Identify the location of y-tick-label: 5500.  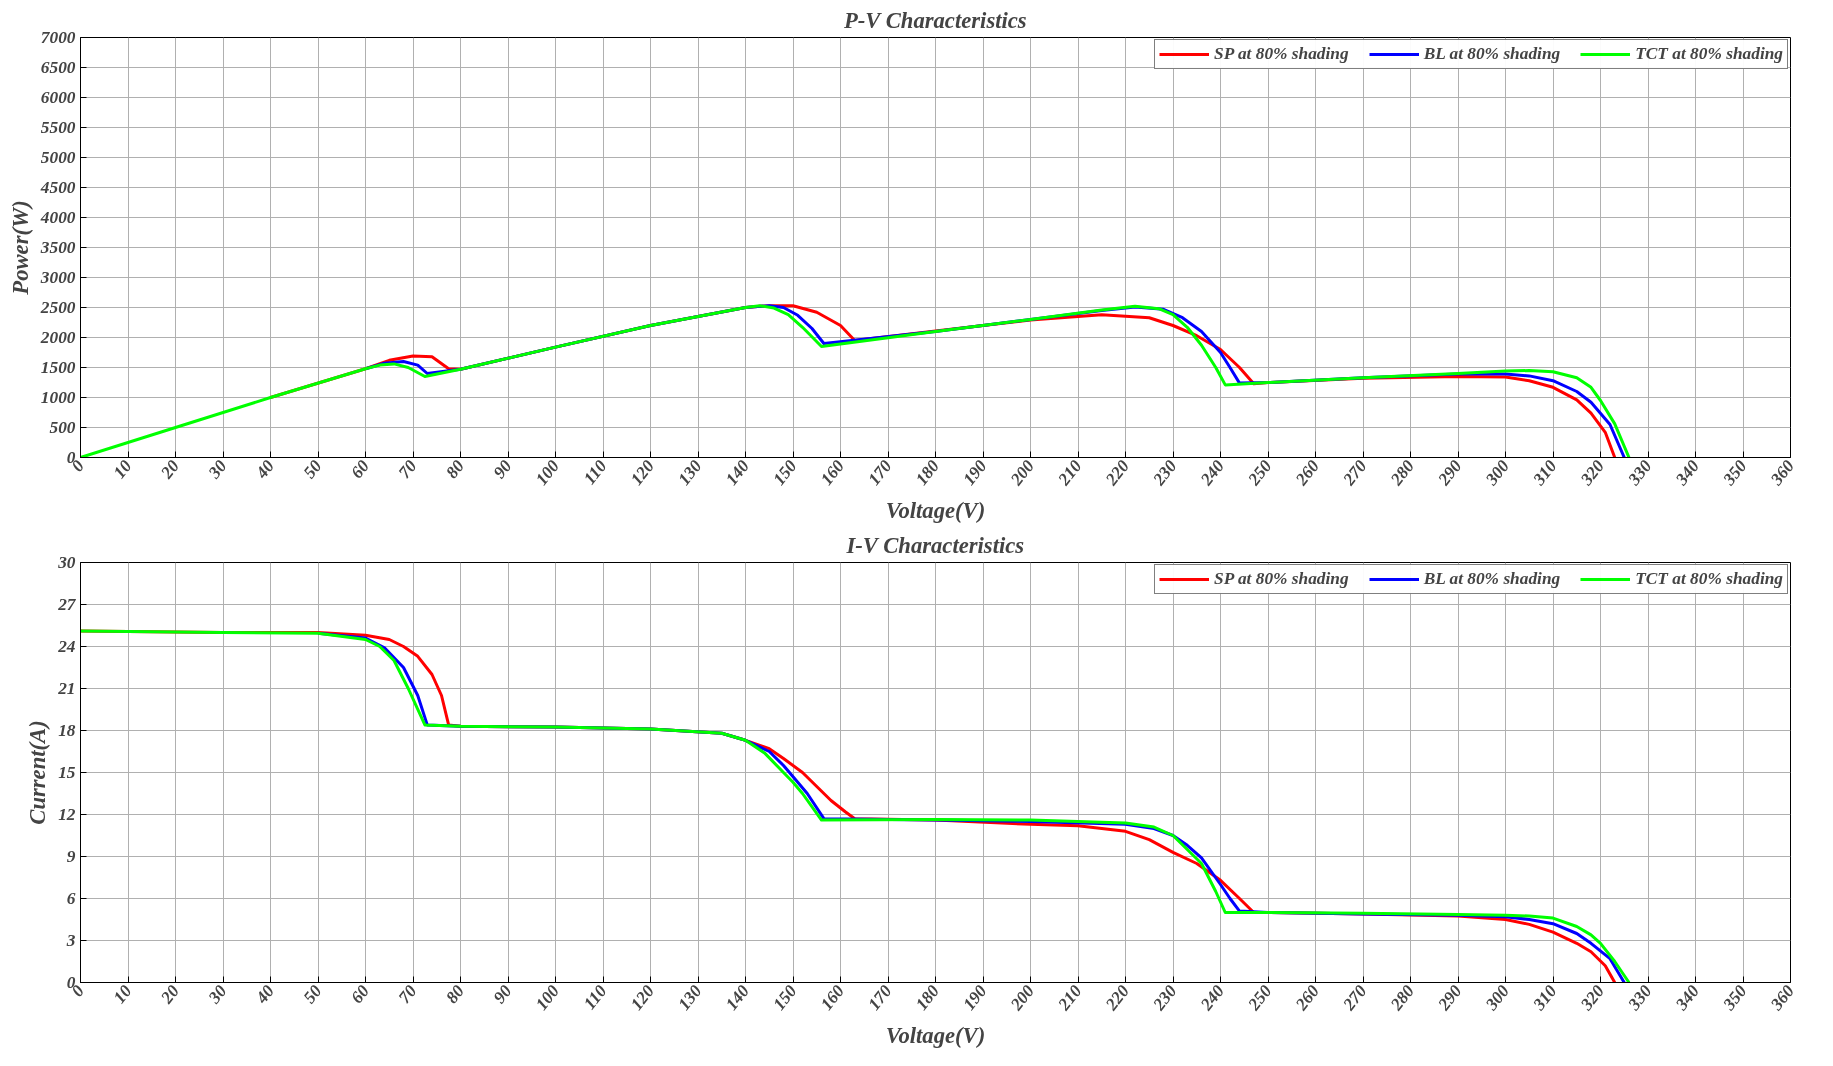
(58, 127).